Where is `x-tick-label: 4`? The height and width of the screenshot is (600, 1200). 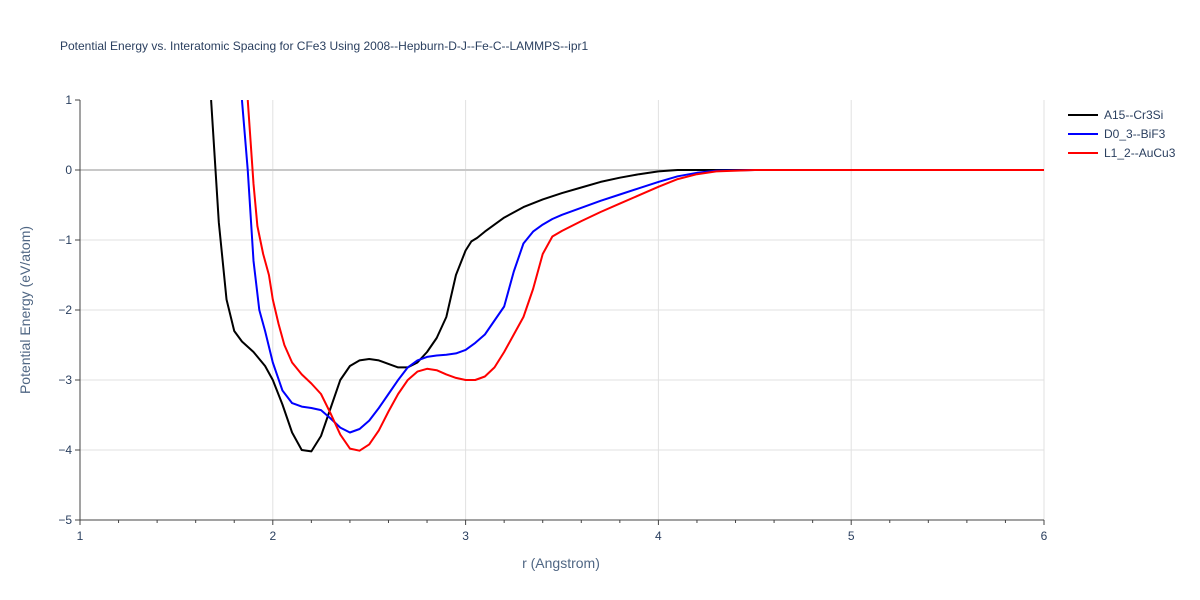 x-tick-label: 4 is located at coordinates (658, 536).